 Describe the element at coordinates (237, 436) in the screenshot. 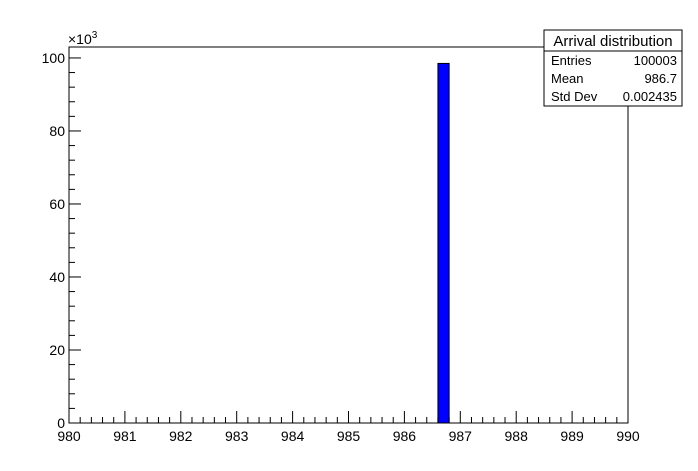

I see `x-tick-label: 983` at that location.